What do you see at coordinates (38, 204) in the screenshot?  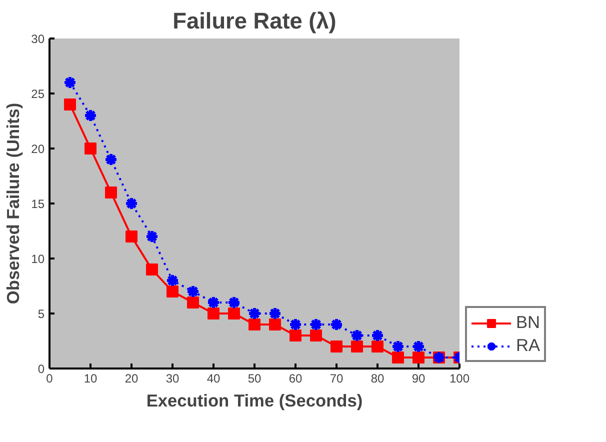 I see `y-tick-label: 15` at bounding box center [38, 204].